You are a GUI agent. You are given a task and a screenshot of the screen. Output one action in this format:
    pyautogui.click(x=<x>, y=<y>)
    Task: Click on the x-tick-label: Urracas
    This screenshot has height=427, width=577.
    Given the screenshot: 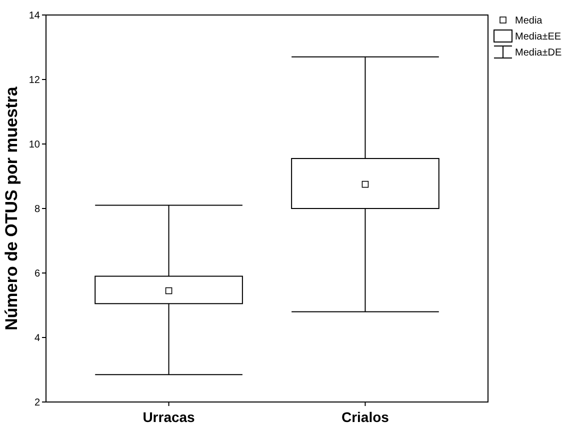 What is the action you would take?
    pyautogui.click(x=169, y=417)
    